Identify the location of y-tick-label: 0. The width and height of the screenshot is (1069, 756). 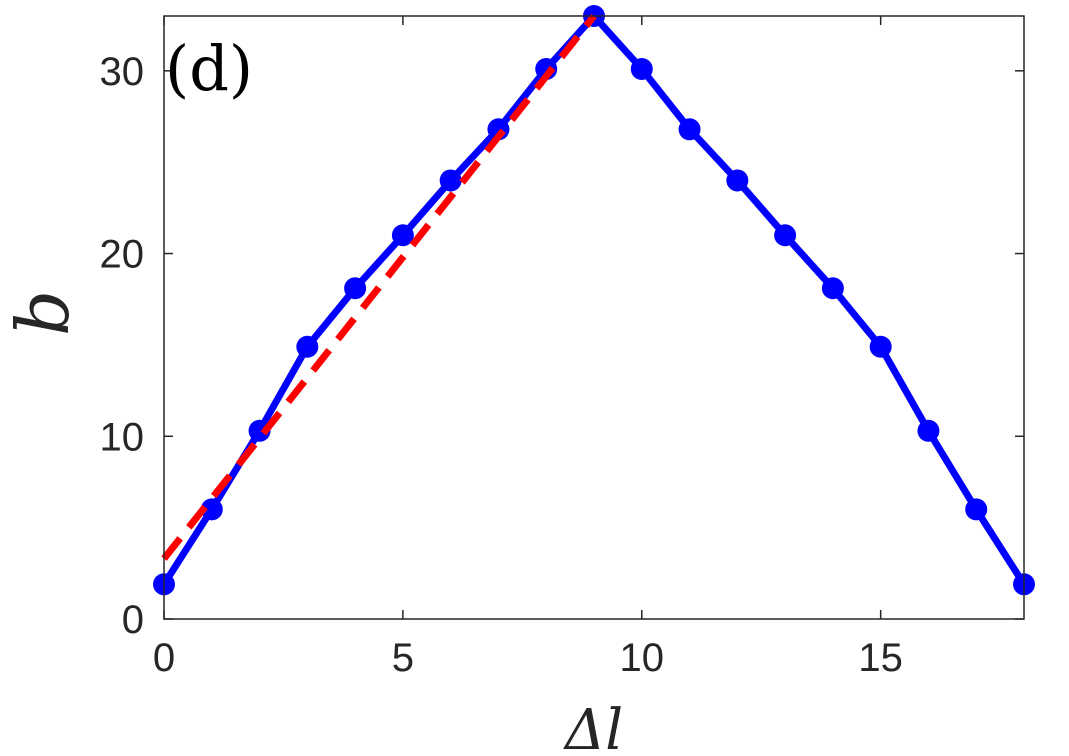
(133, 620).